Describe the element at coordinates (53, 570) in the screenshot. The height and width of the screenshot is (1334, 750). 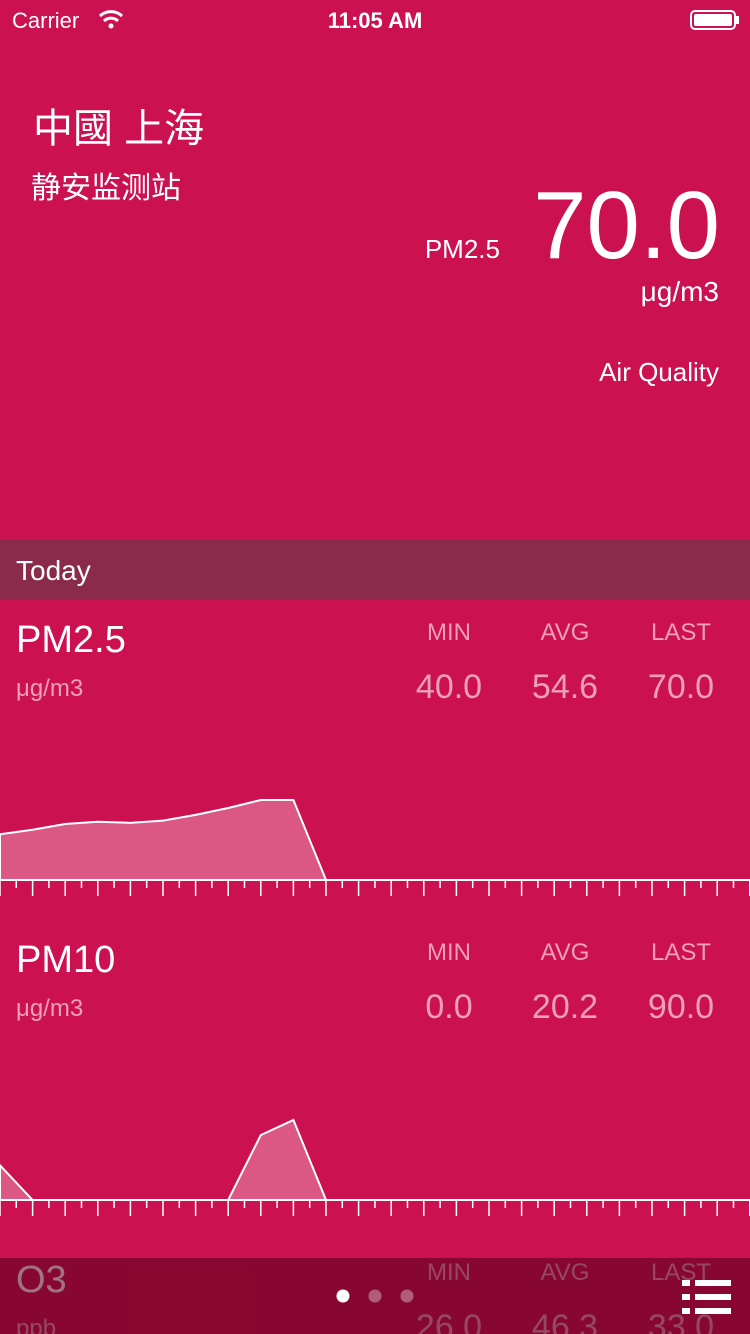
I see `section-title: Today` at that location.